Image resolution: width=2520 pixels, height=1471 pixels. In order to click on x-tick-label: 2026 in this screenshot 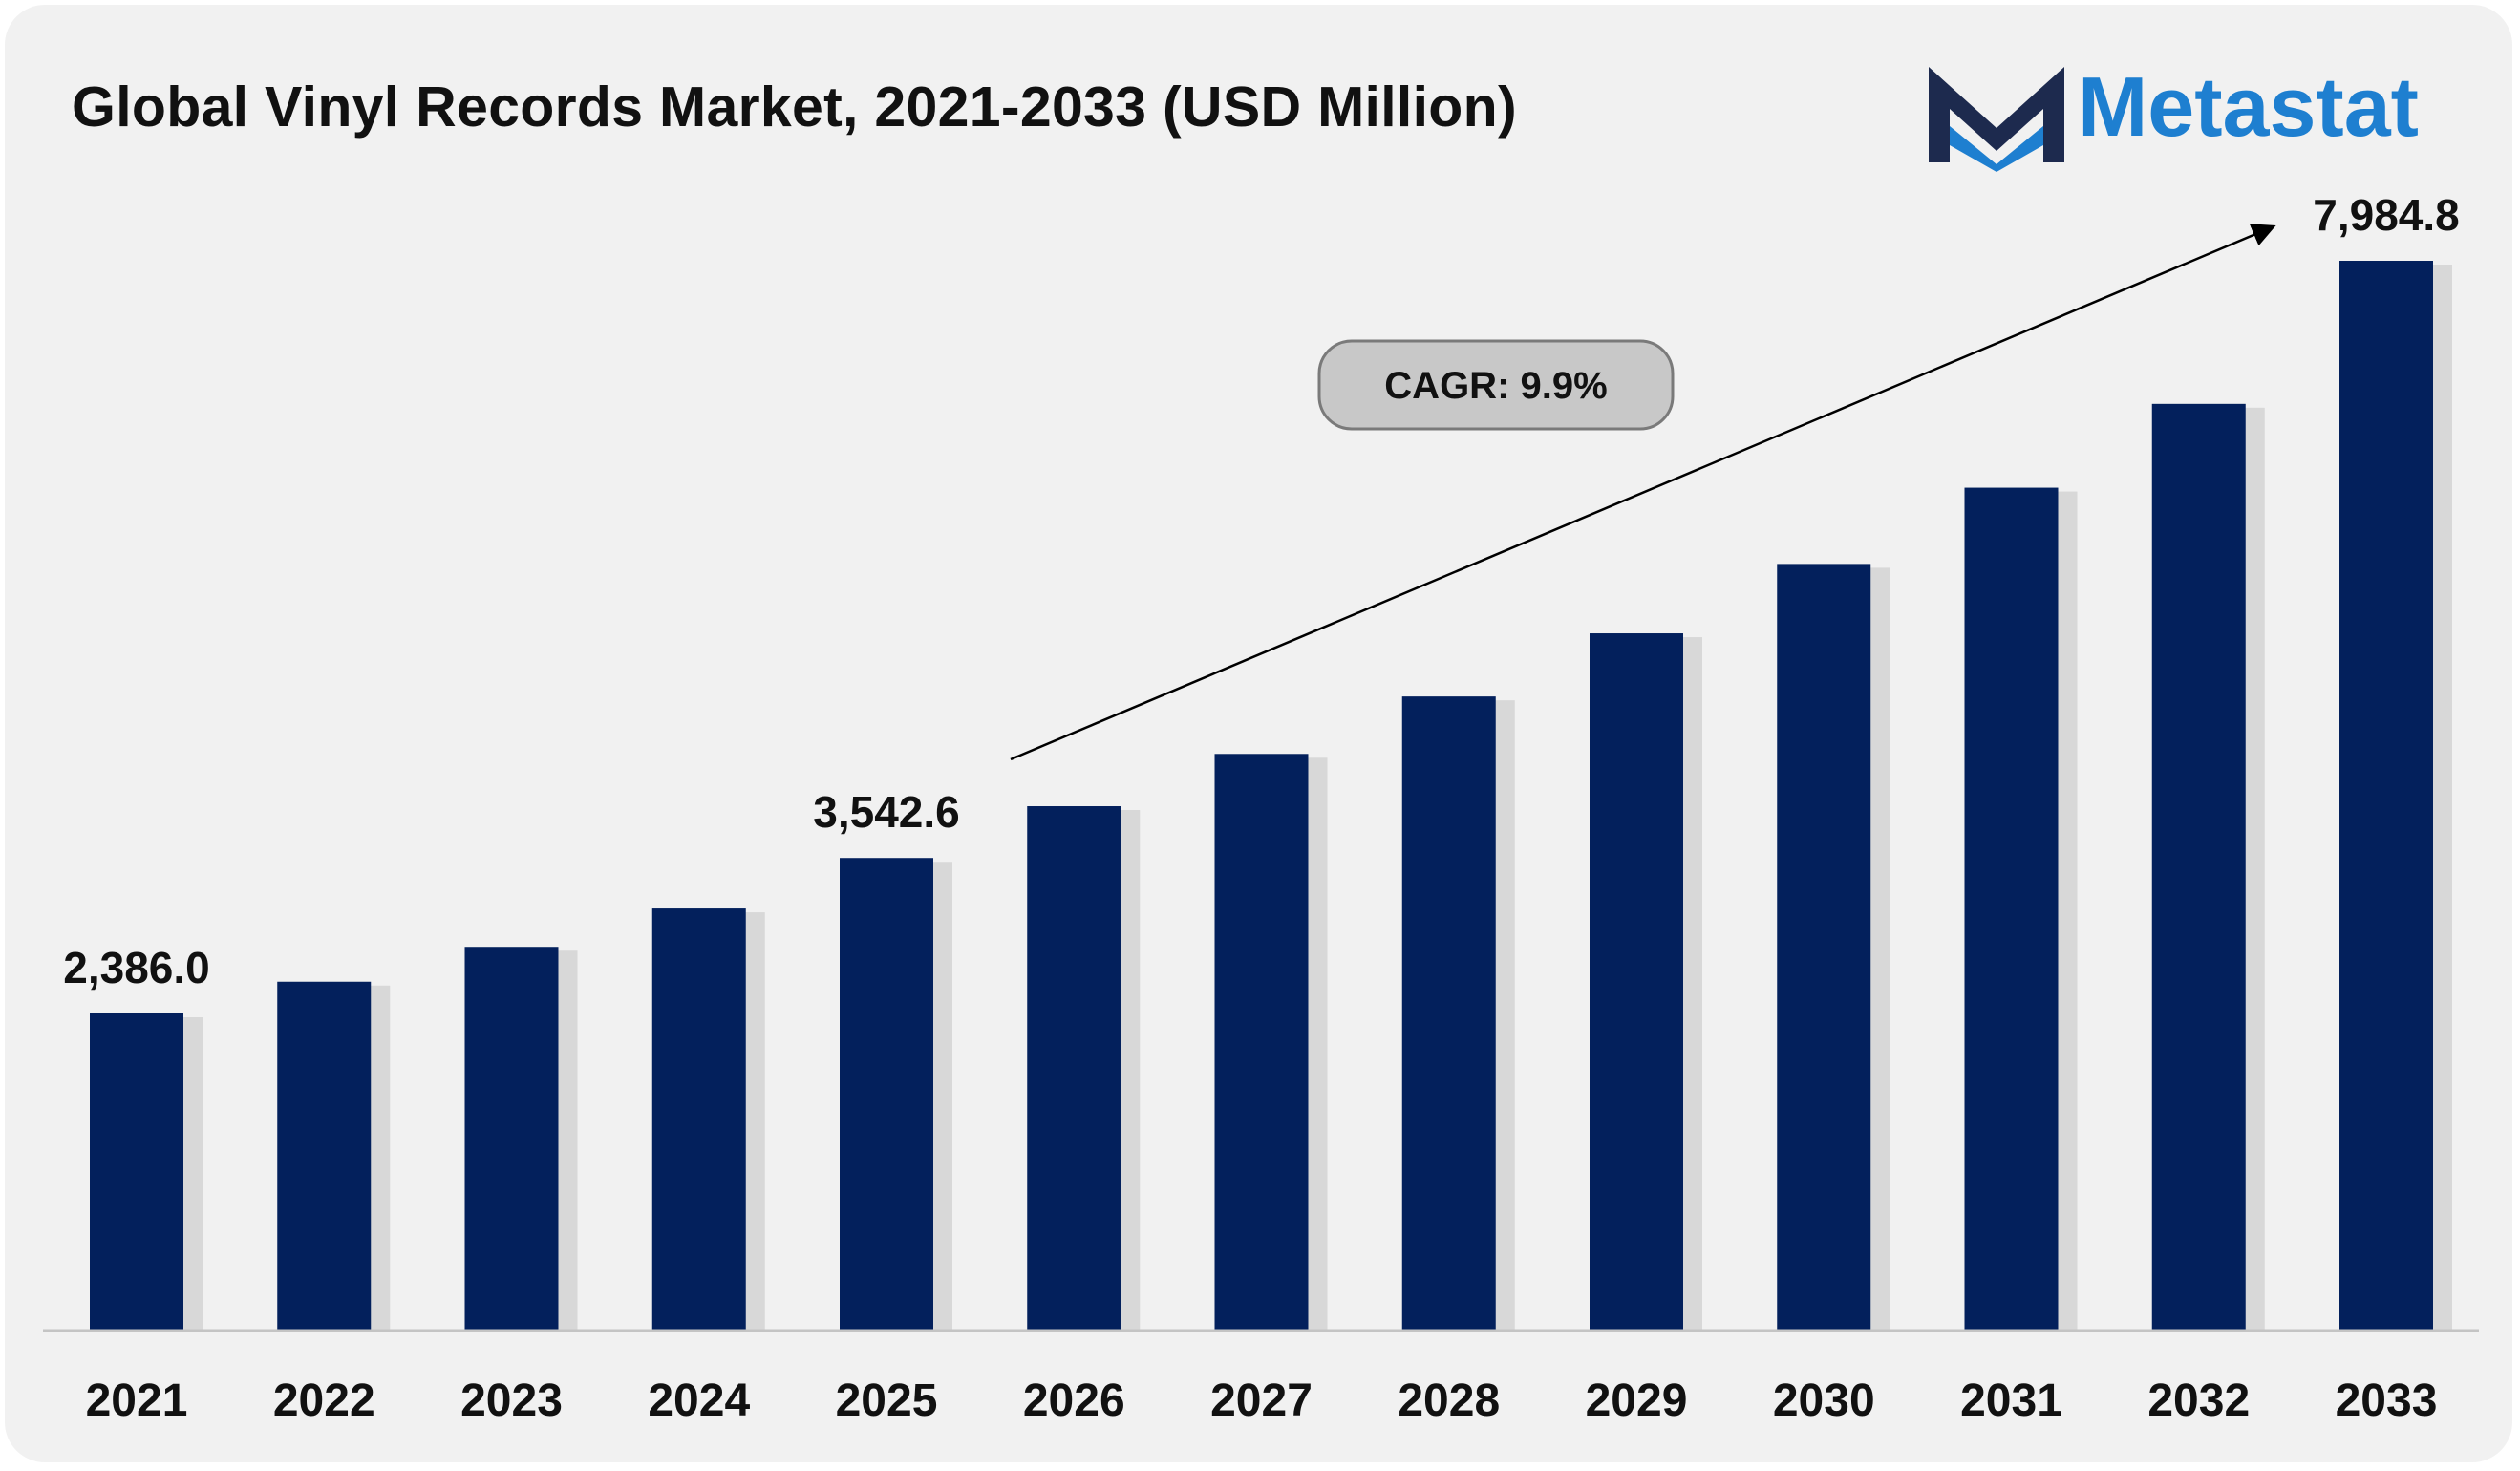, I will do `click(1074, 1400)`.